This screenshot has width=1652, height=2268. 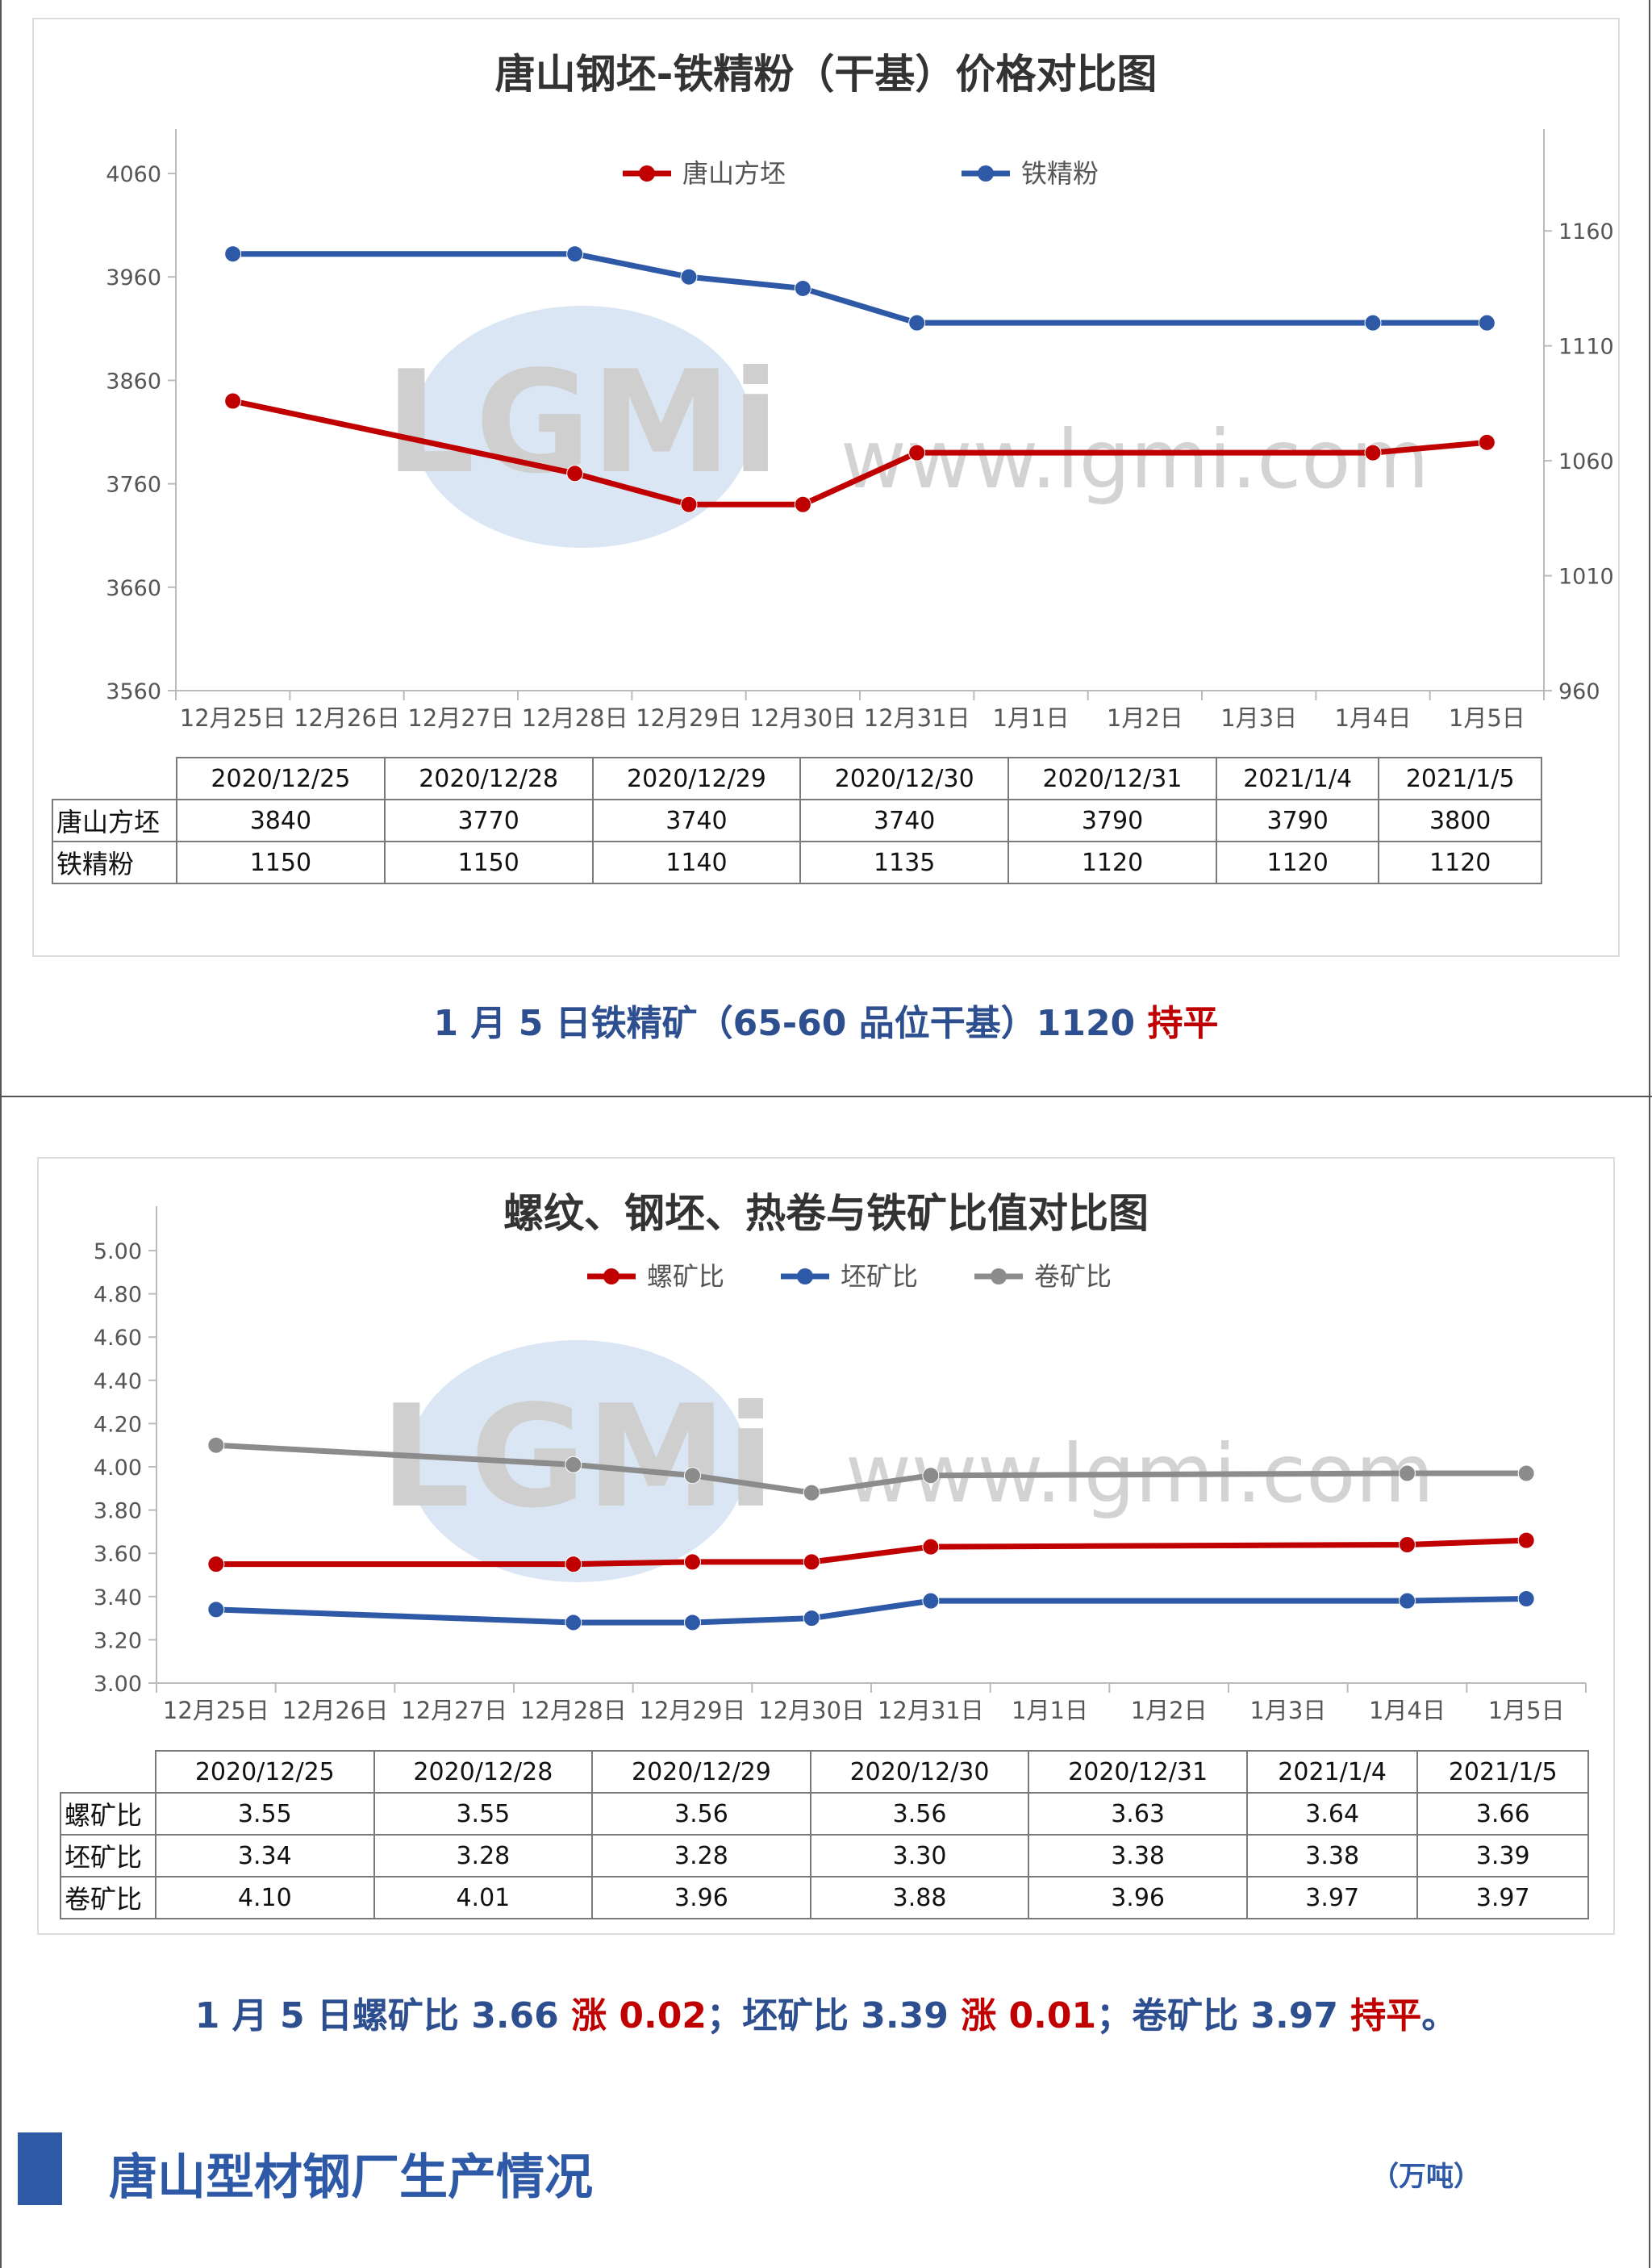 What do you see at coordinates (797, 820) in the screenshot?
I see `table-row: 唐山方坯 3840 3770 3740 3740 3790 3790 3800` at bounding box center [797, 820].